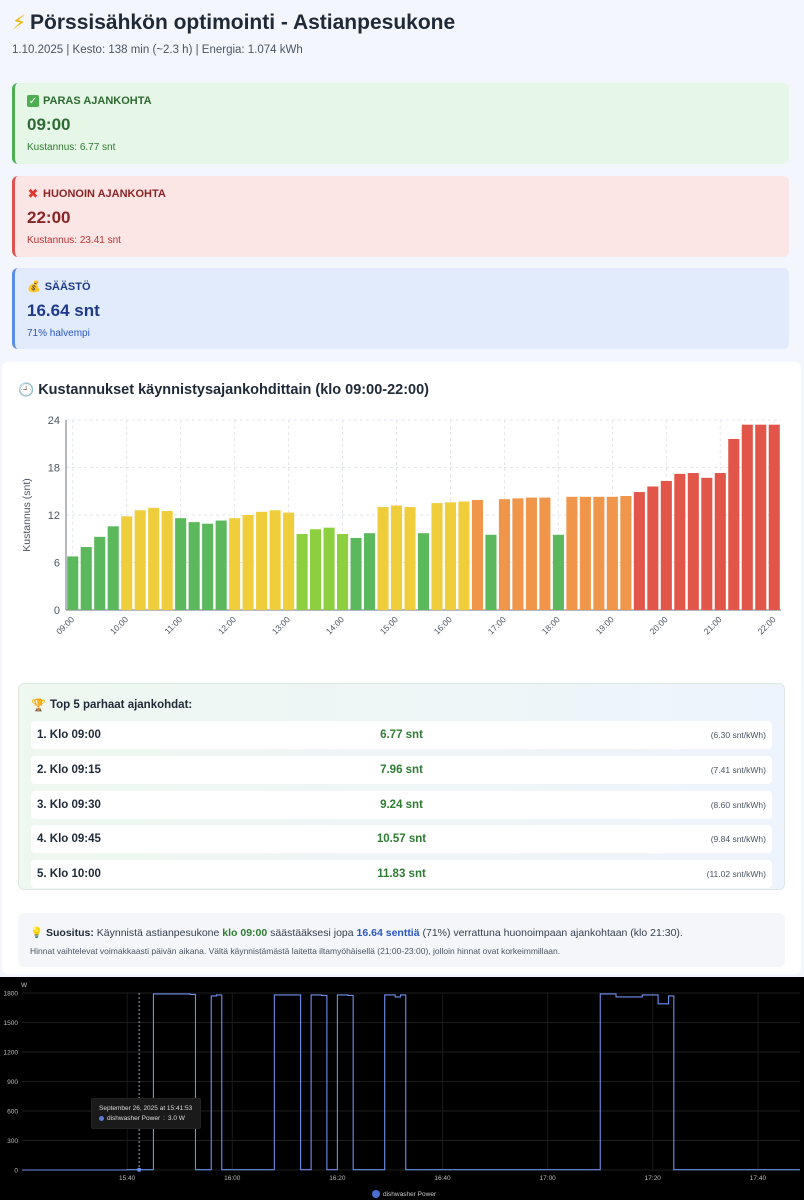 The height and width of the screenshot is (1200, 804). I want to click on saving-value: 16.64 snt, so click(63, 310).